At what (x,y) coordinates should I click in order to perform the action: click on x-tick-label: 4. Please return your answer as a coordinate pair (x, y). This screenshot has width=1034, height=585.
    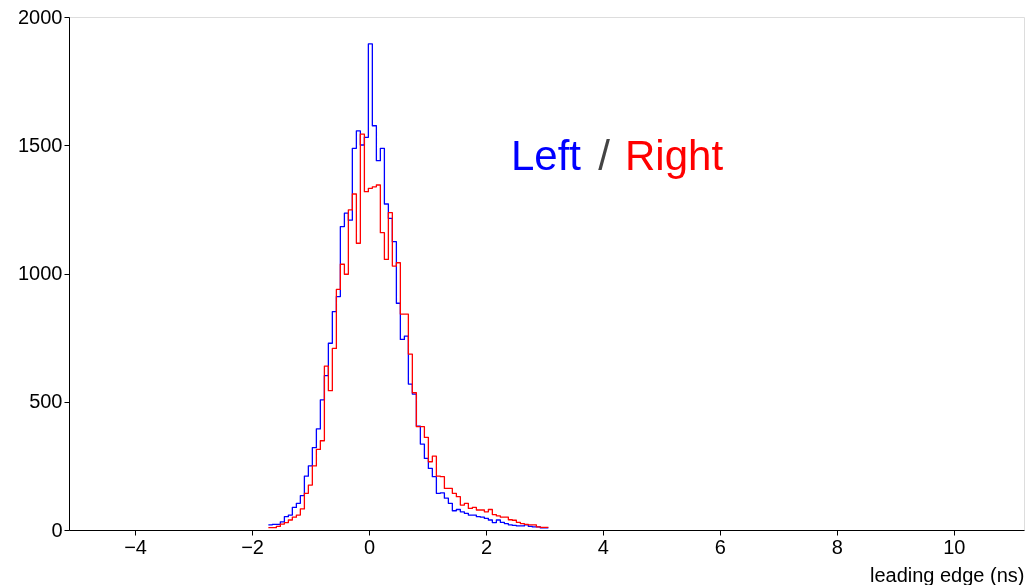
    Looking at the image, I should click on (603, 546).